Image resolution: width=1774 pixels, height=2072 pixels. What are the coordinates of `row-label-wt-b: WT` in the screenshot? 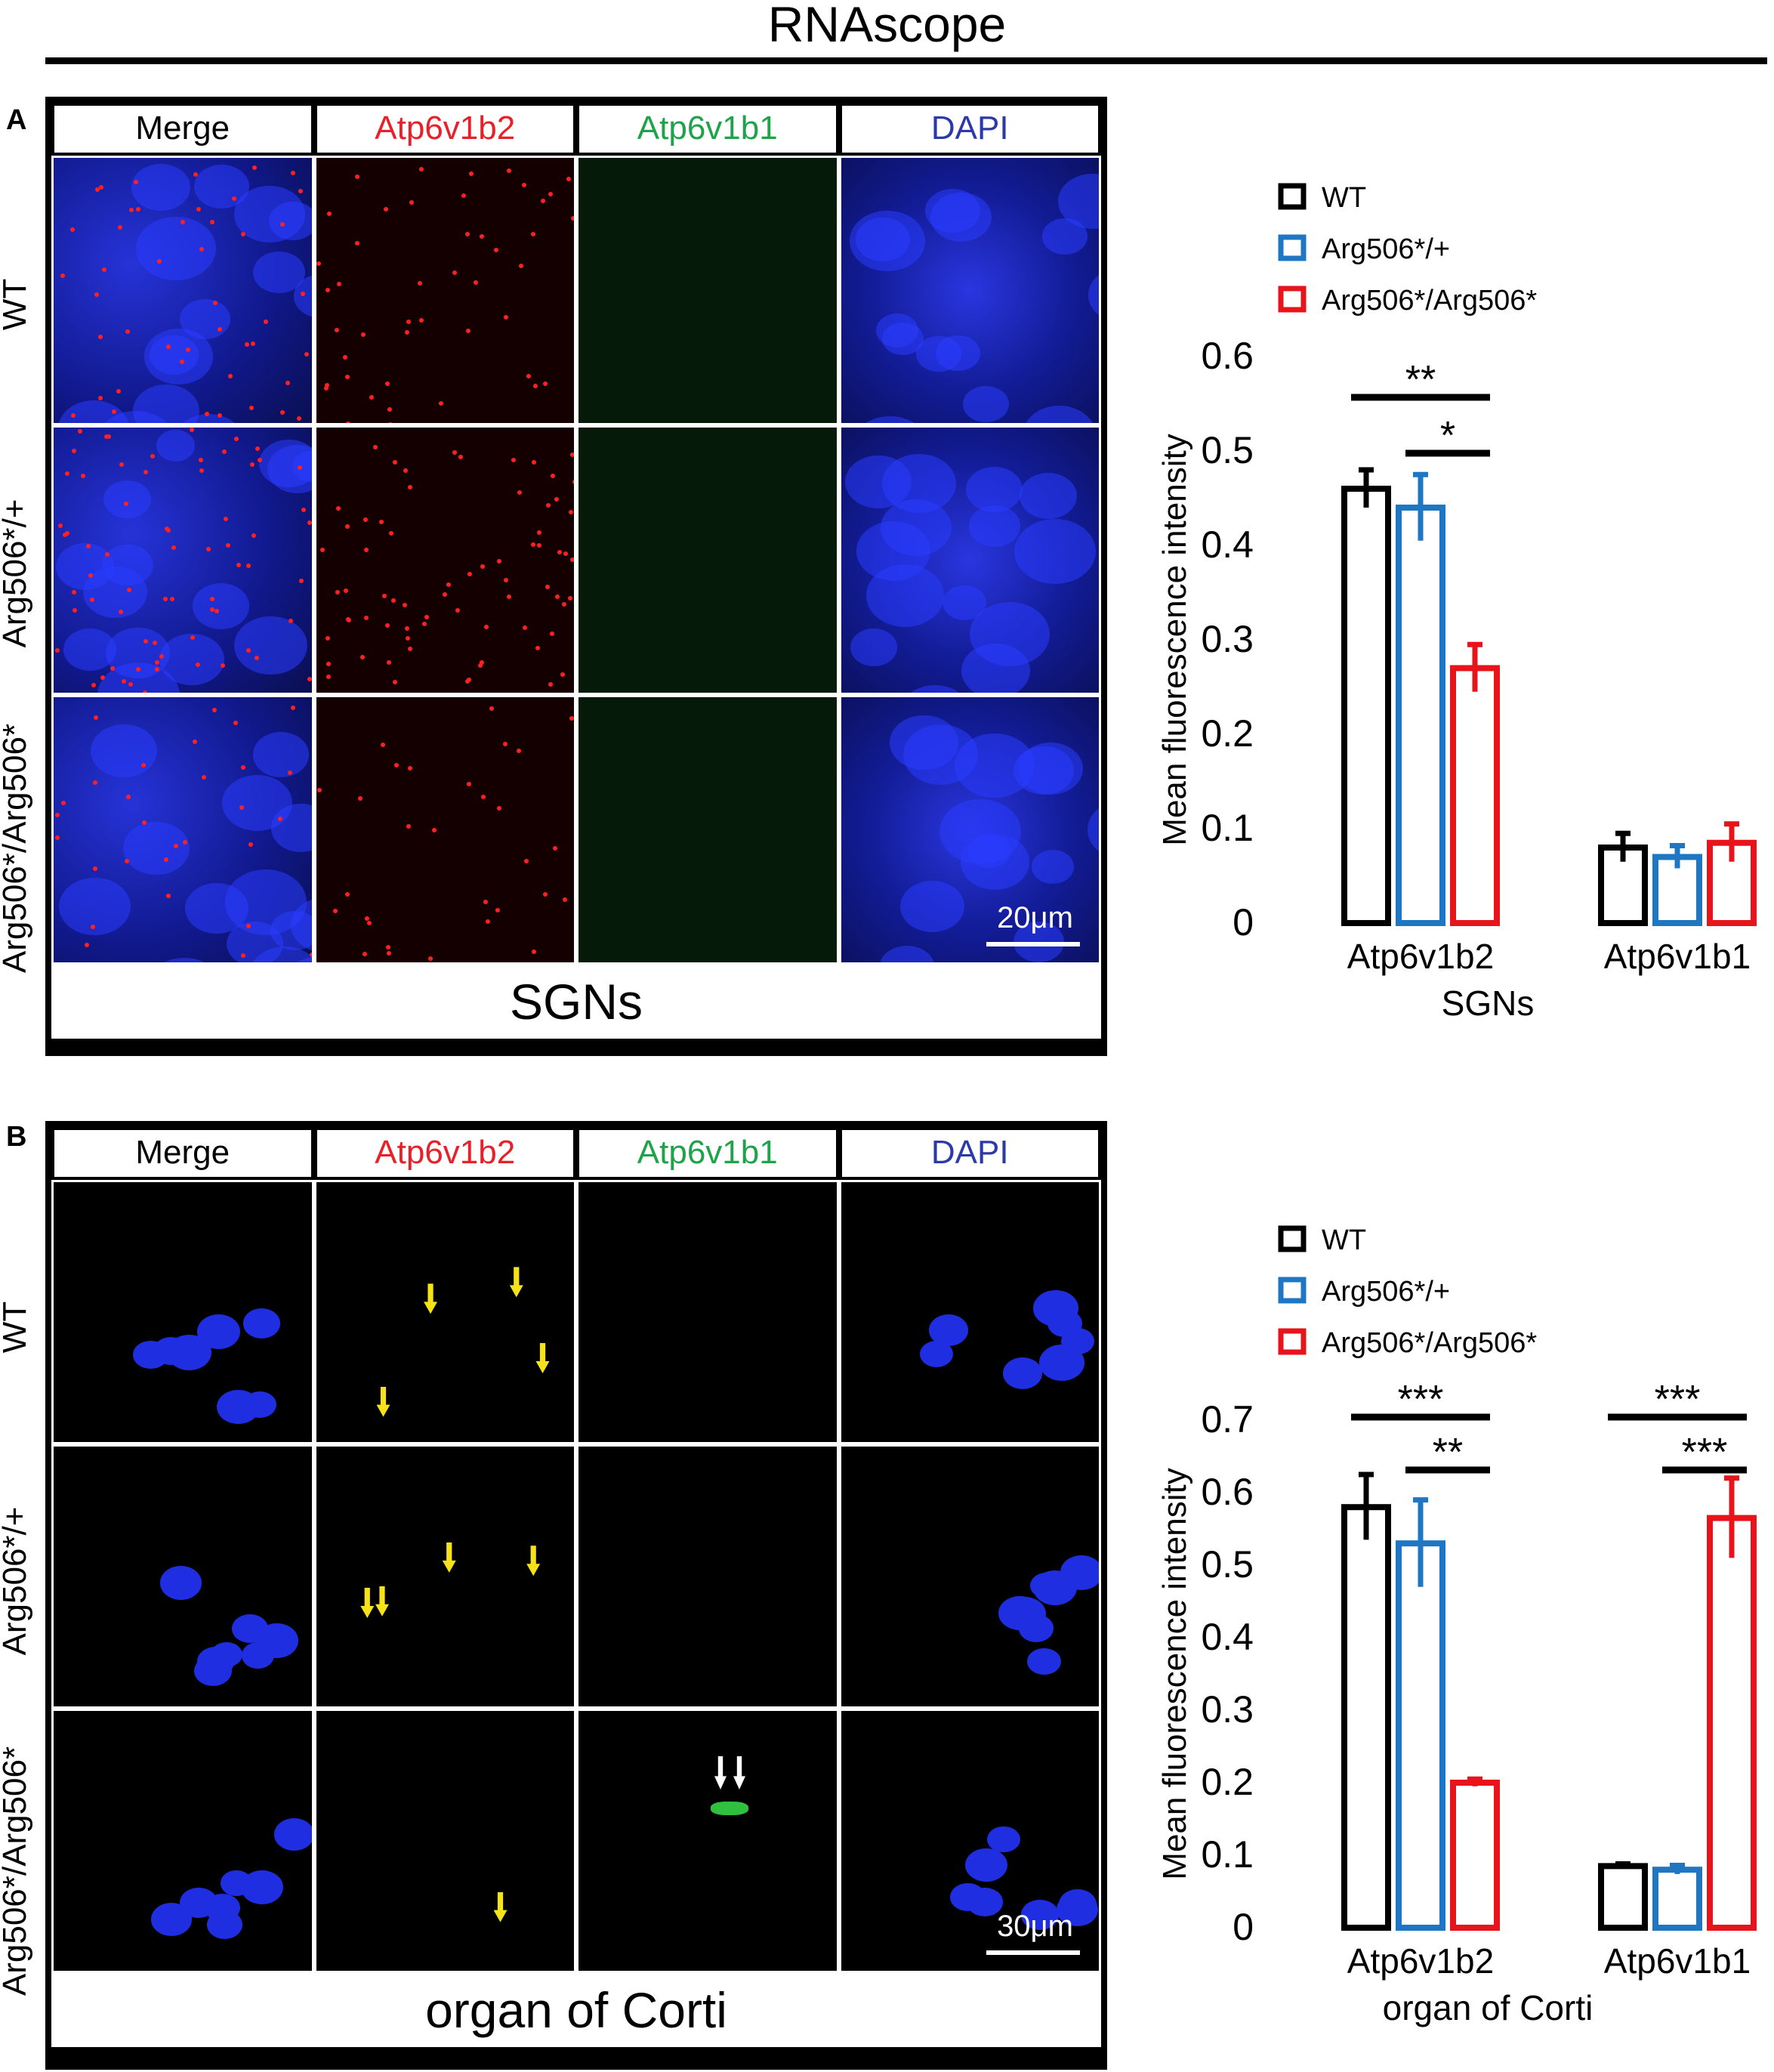 It's located at (16, 1327).